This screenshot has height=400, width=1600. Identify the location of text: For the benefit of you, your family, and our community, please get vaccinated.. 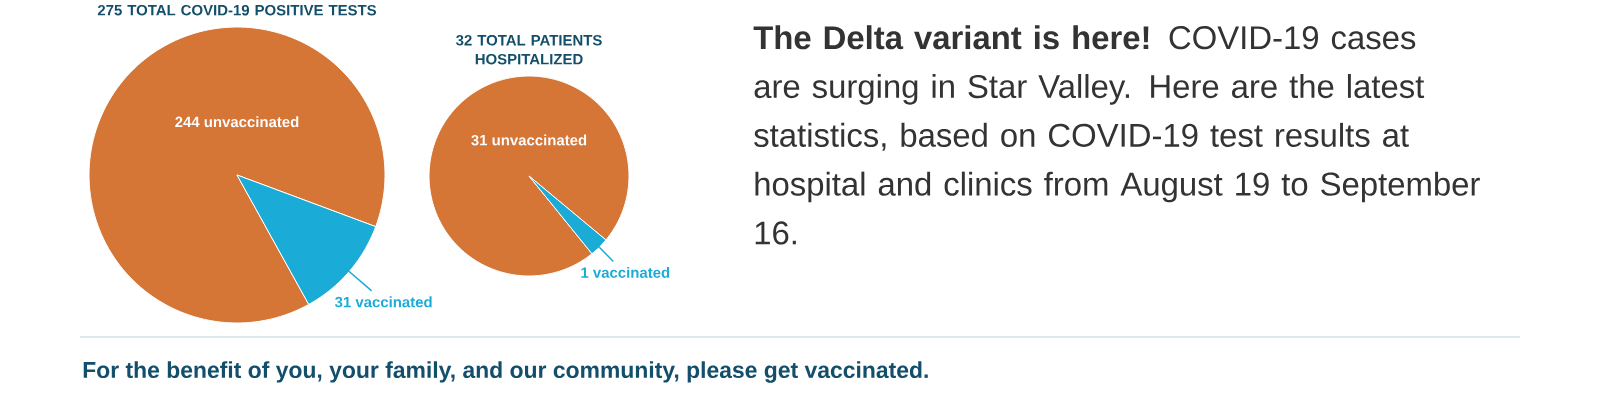
(505, 372).